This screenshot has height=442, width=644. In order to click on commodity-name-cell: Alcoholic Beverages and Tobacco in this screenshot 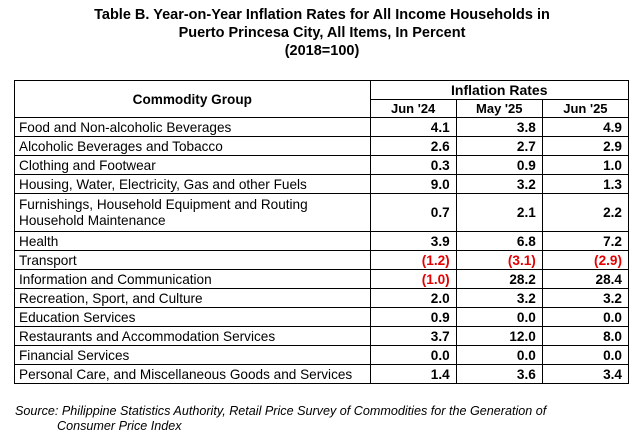, I will do `click(192, 146)`.